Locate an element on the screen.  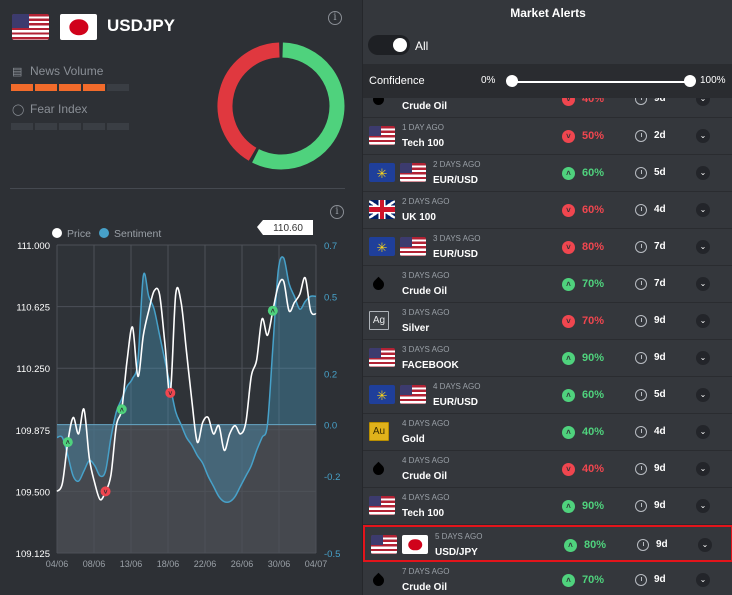
alert-time: 7 DAYS AGO is located at coordinates (426, 571).